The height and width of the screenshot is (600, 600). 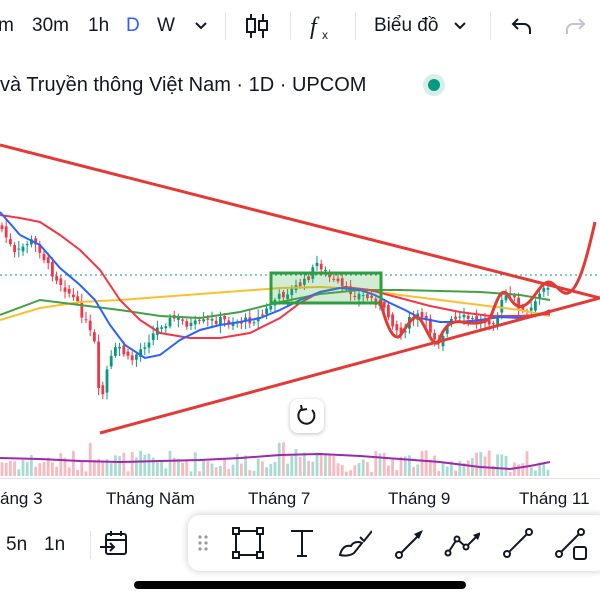 I want to click on drawing-tools-panel, so click(x=394, y=543).